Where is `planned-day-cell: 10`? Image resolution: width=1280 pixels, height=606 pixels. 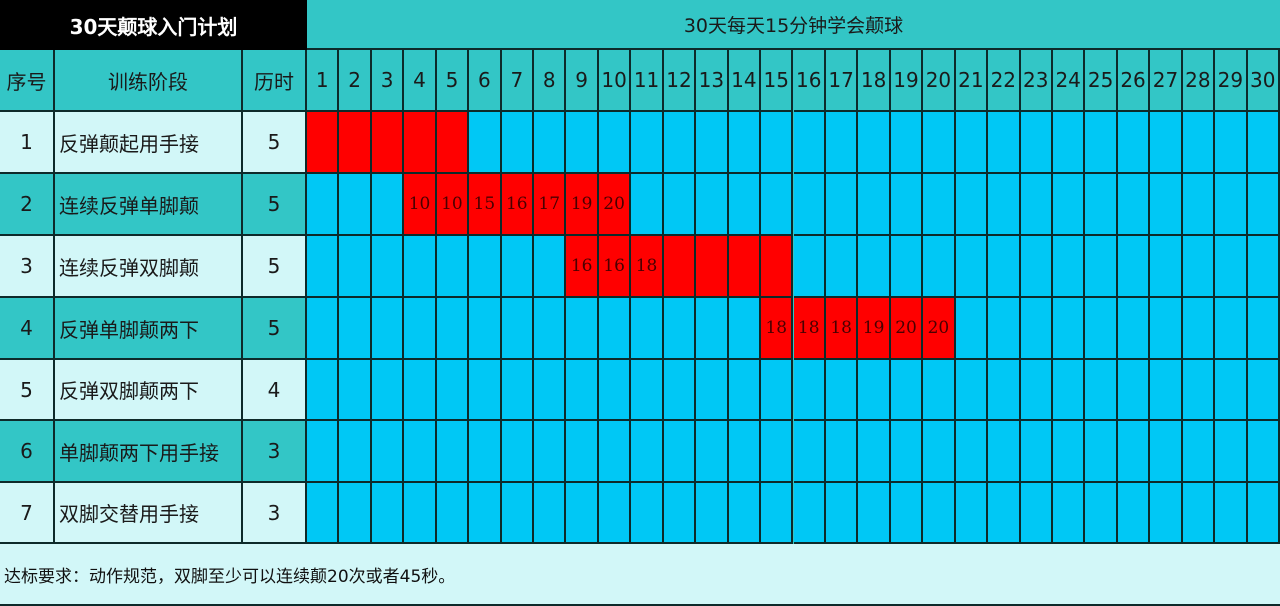
planned-day-cell: 10 is located at coordinates (453, 205).